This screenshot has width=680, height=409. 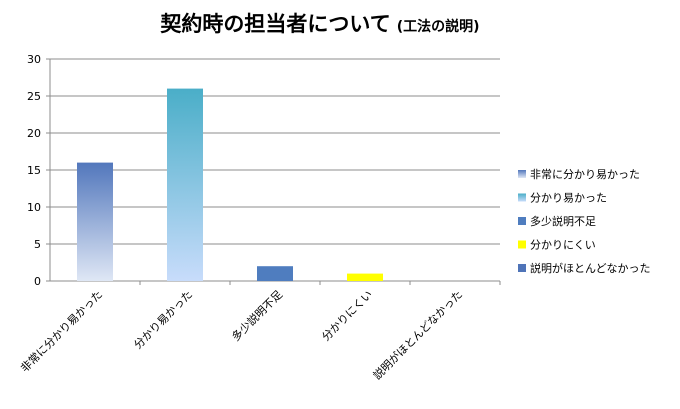 What do you see at coordinates (37, 244) in the screenshot?
I see `y-tick-label: 5` at bounding box center [37, 244].